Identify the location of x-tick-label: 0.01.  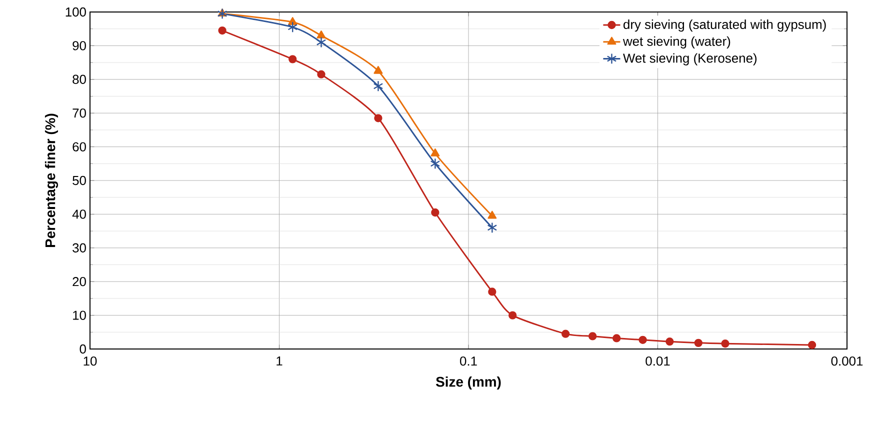
(658, 361).